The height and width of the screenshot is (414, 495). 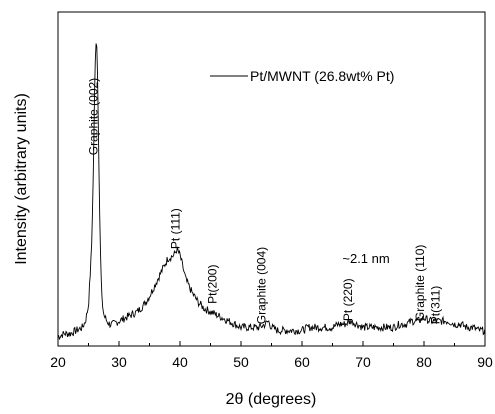 I want to click on y-axis-title: Intensity (arbitrary units), so click(x=21, y=179).